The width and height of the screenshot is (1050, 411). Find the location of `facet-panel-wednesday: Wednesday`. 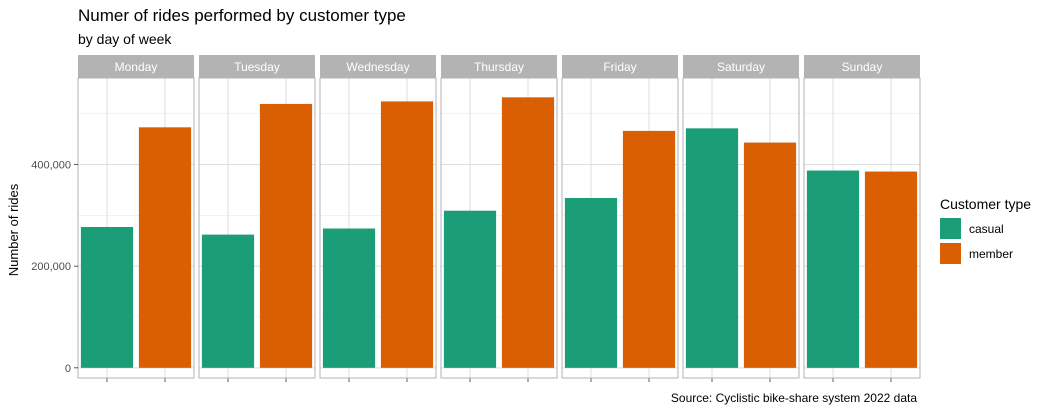

facet-panel-wednesday: Wednesday is located at coordinates (378, 218).